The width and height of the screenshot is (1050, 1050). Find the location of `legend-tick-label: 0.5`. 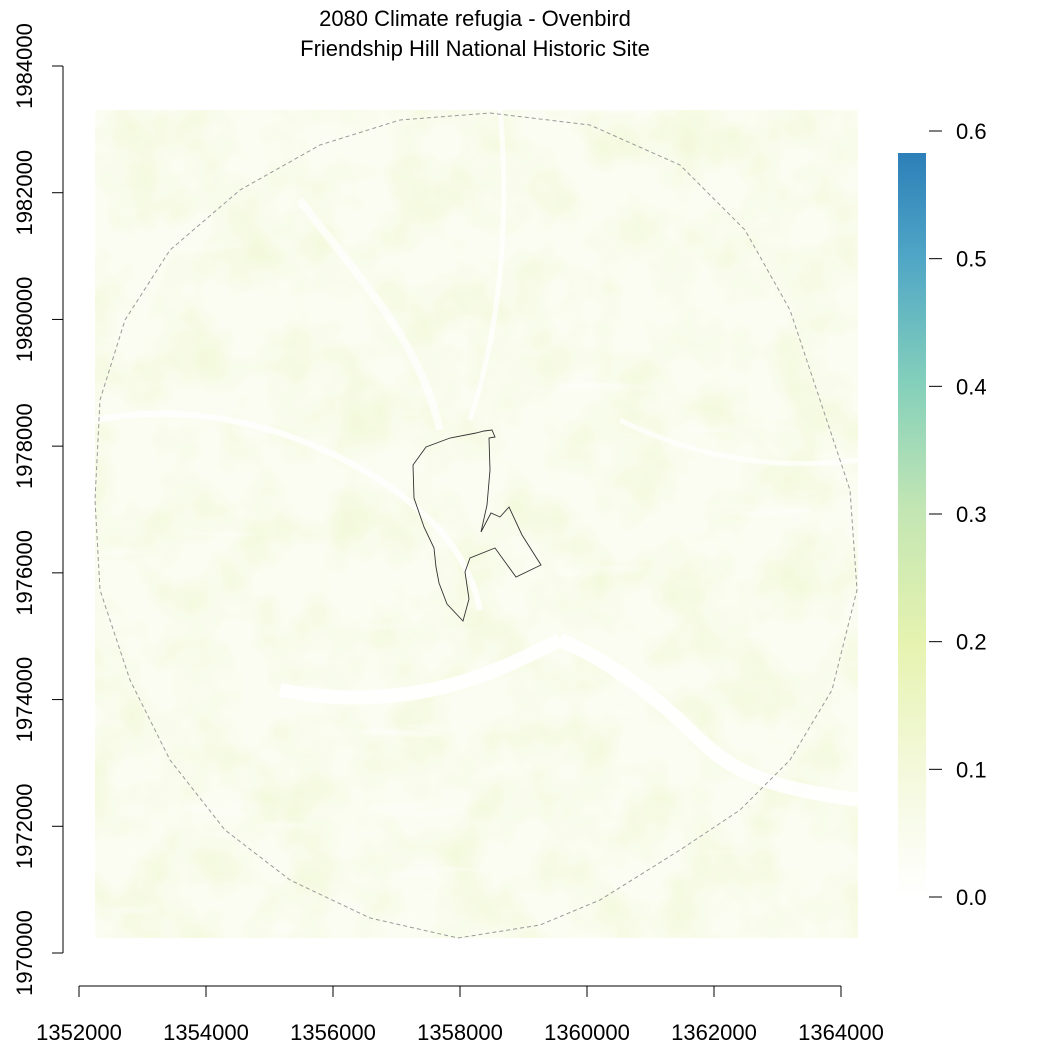

legend-tick-label: 0.5 is located at coordinates (971, 259).